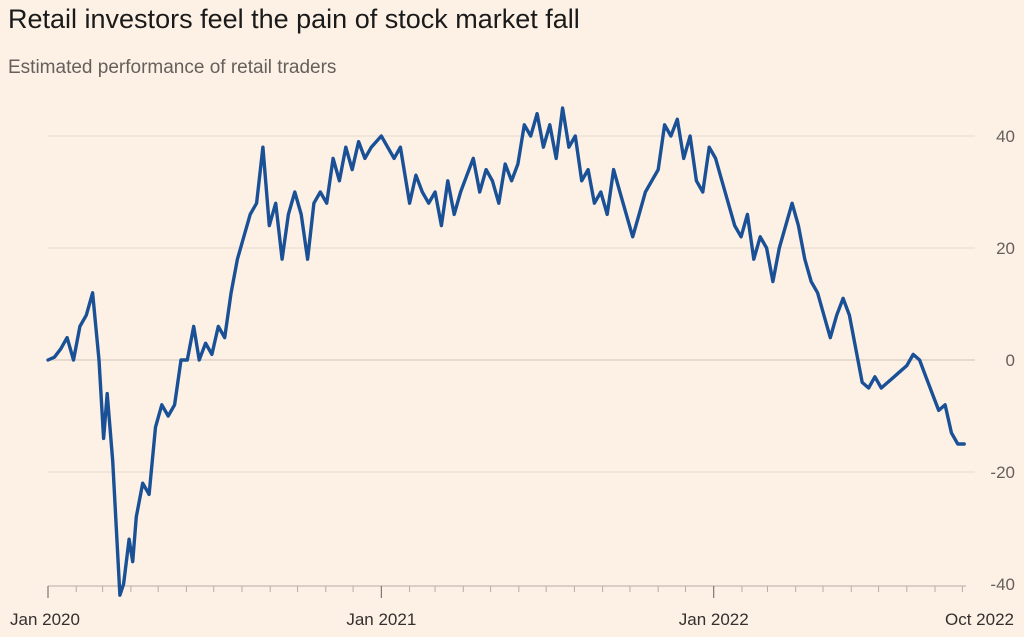 The width and height of the screenshot is (1024, 637). What do you see at coordinates (512, 607) in the screenshot?
I see `x-axis: Jan 2020 Jan 2021 Jan 2022 Oct 2022` at bounding box center [512, 607].